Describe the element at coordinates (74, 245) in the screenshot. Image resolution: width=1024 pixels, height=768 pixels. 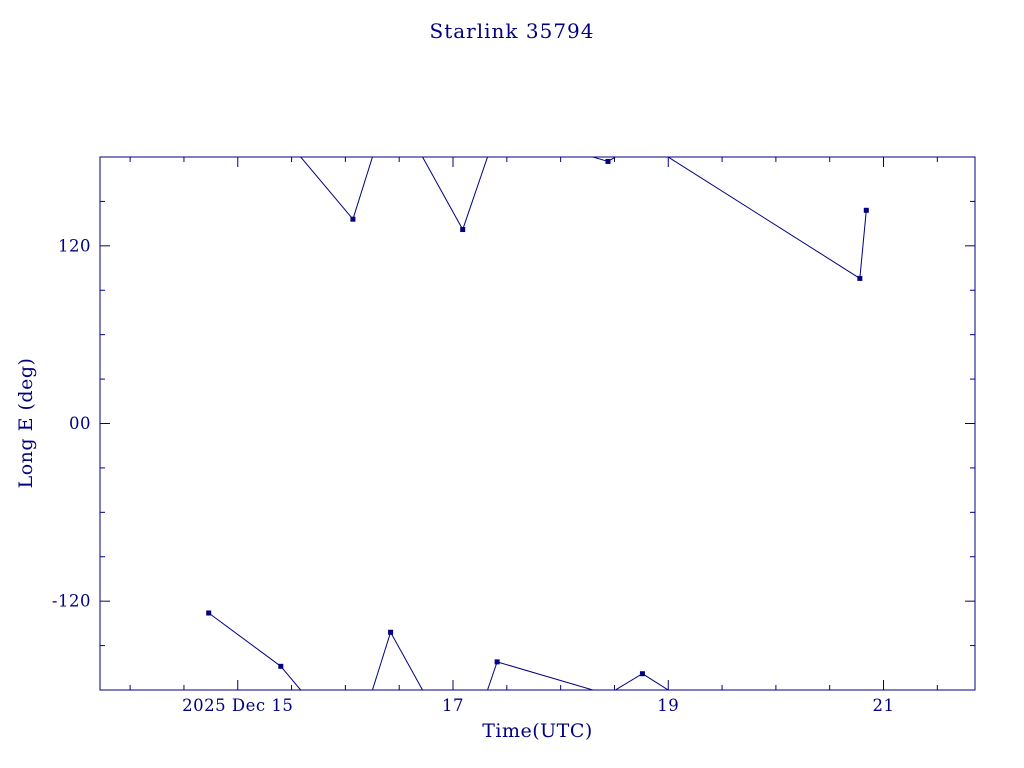
I see `y-tick-label: 120` at that location.